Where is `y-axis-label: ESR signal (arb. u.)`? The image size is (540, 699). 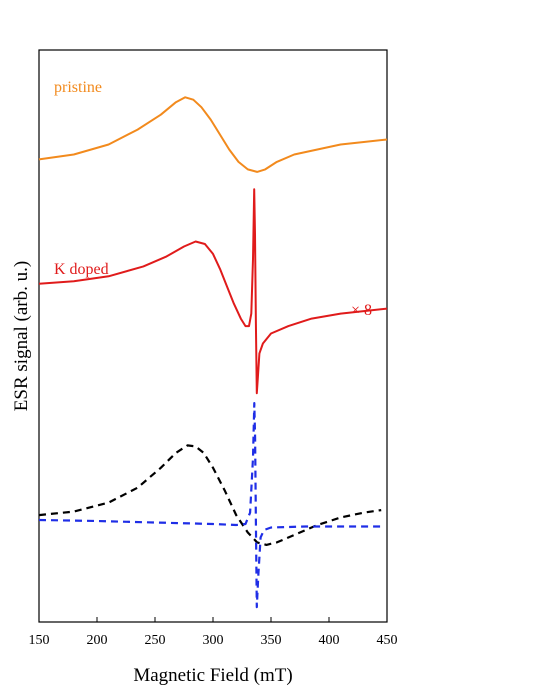 y-axis-label: ESR signal (arb. u.) is located at coordinates (21, 336).